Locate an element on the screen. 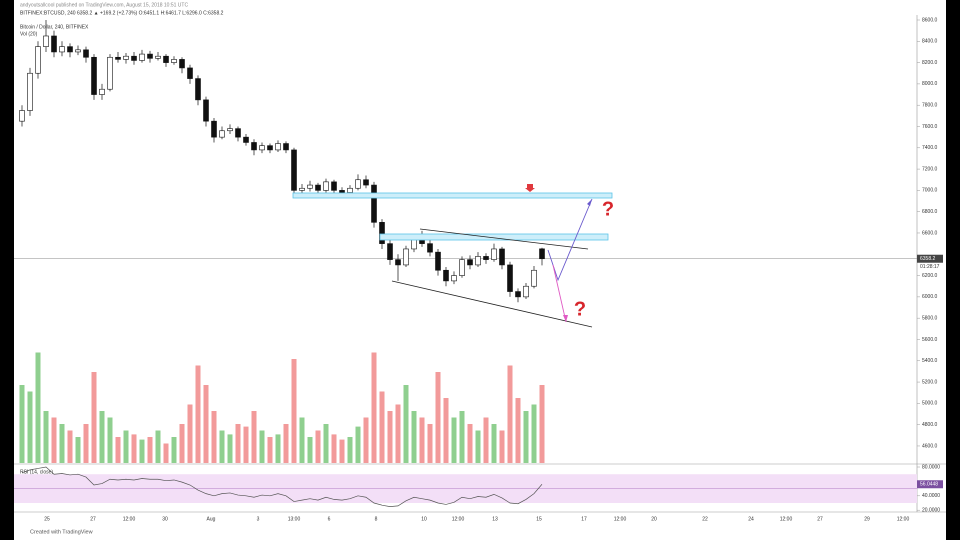 This screenshot has height=540, width=960. price-tick-label: 5200.0 is located at coordinates (930, 382).